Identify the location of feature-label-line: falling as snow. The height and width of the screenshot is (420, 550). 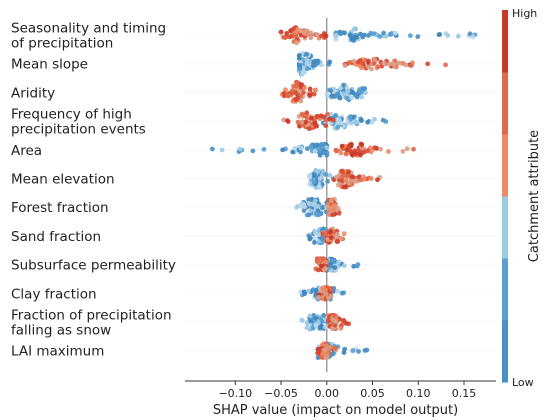
(61, 331).